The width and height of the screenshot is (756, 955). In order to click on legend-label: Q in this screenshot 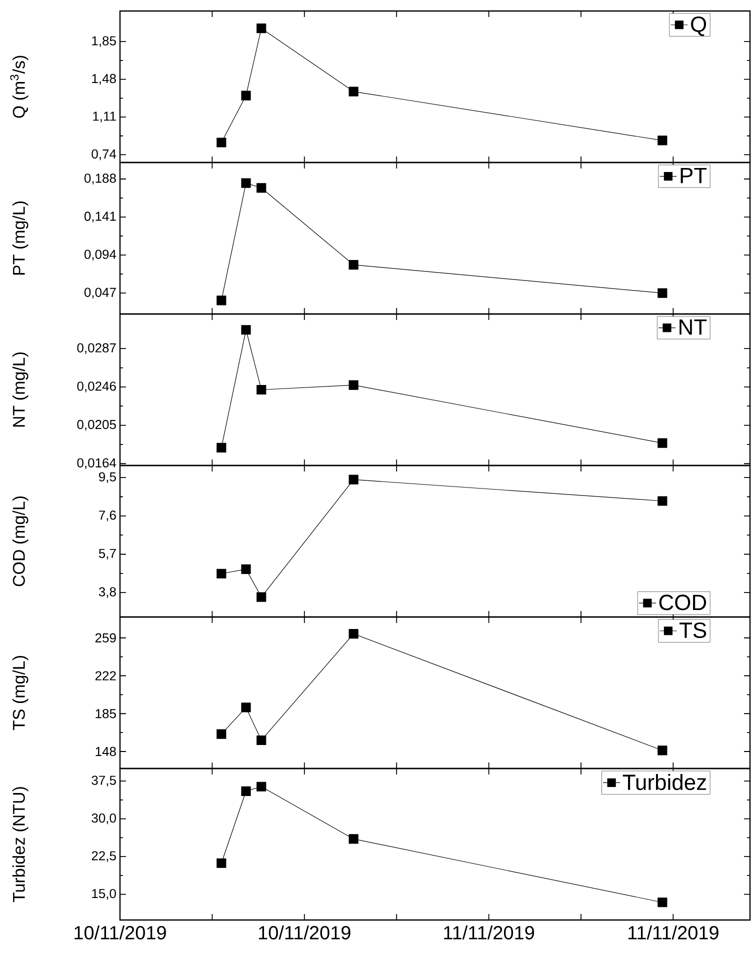, I will do `click(698, 26)`.